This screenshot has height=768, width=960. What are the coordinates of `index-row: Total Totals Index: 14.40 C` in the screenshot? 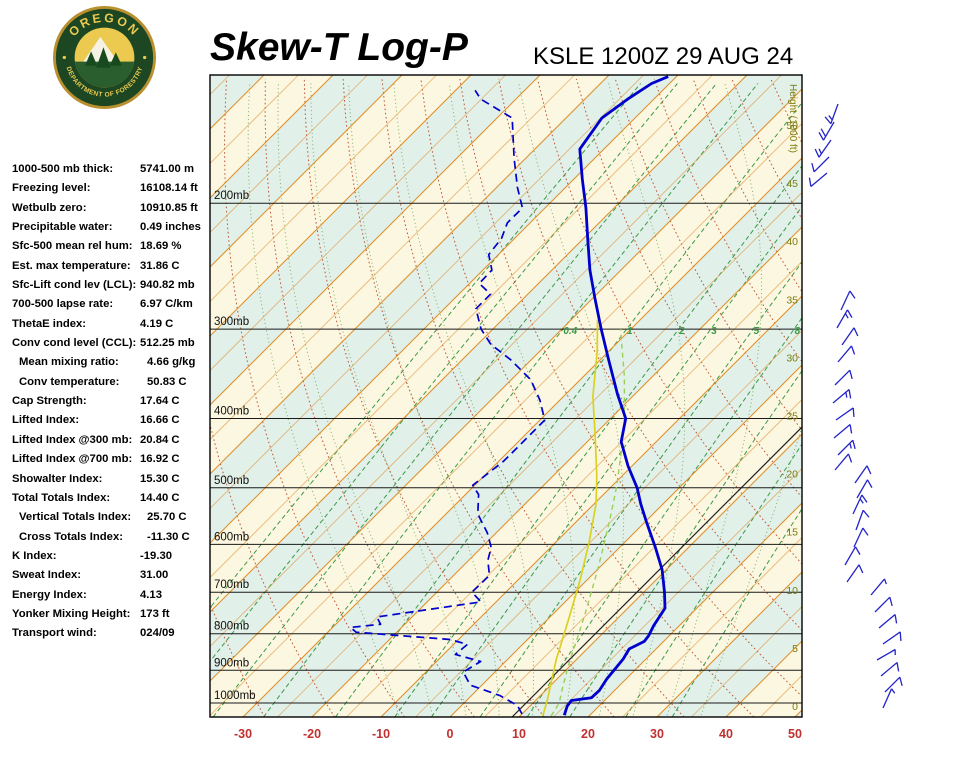 It's located at (112, 501).